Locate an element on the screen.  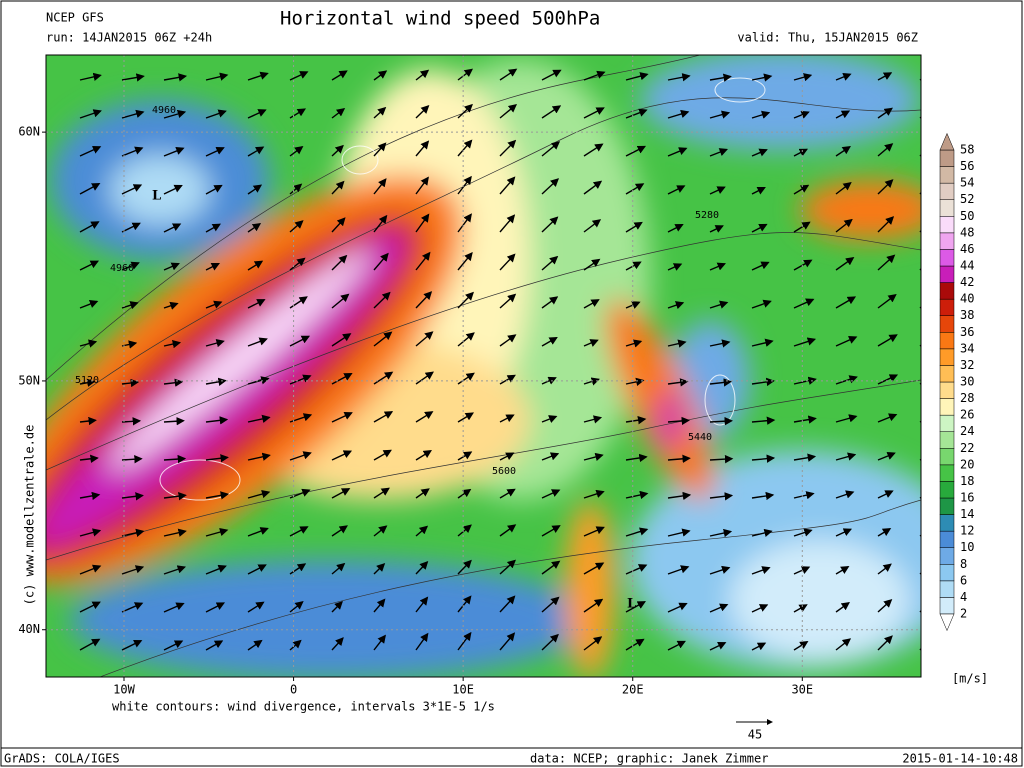
colorbar-label: 54 is located at coordinates (967, 183).